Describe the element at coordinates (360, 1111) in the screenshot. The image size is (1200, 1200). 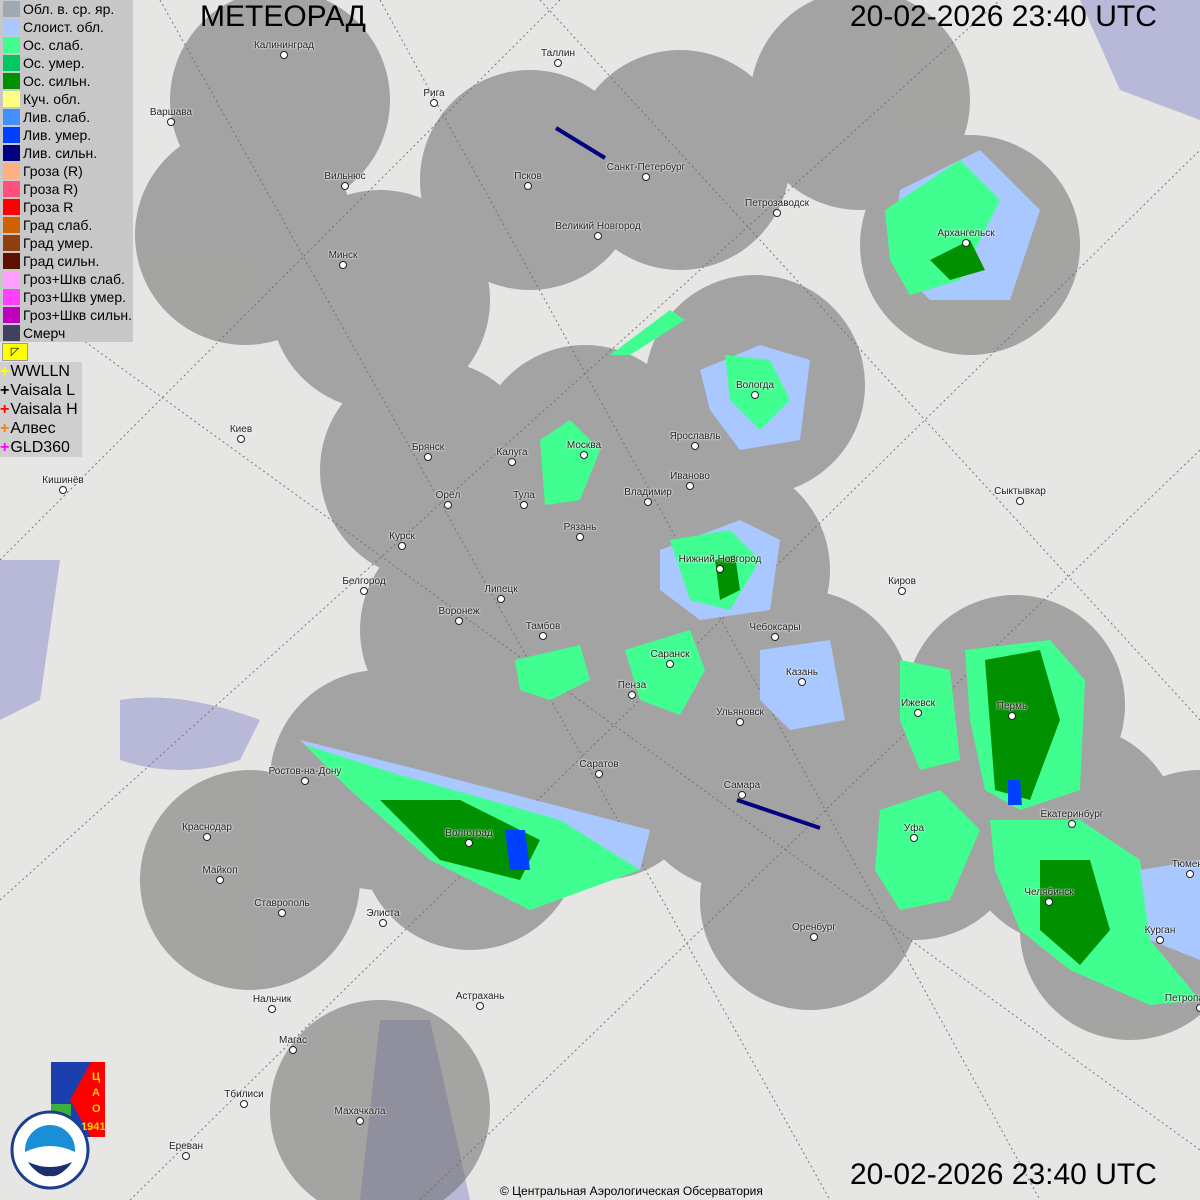
I see `city-label: Махачкала` at that location.